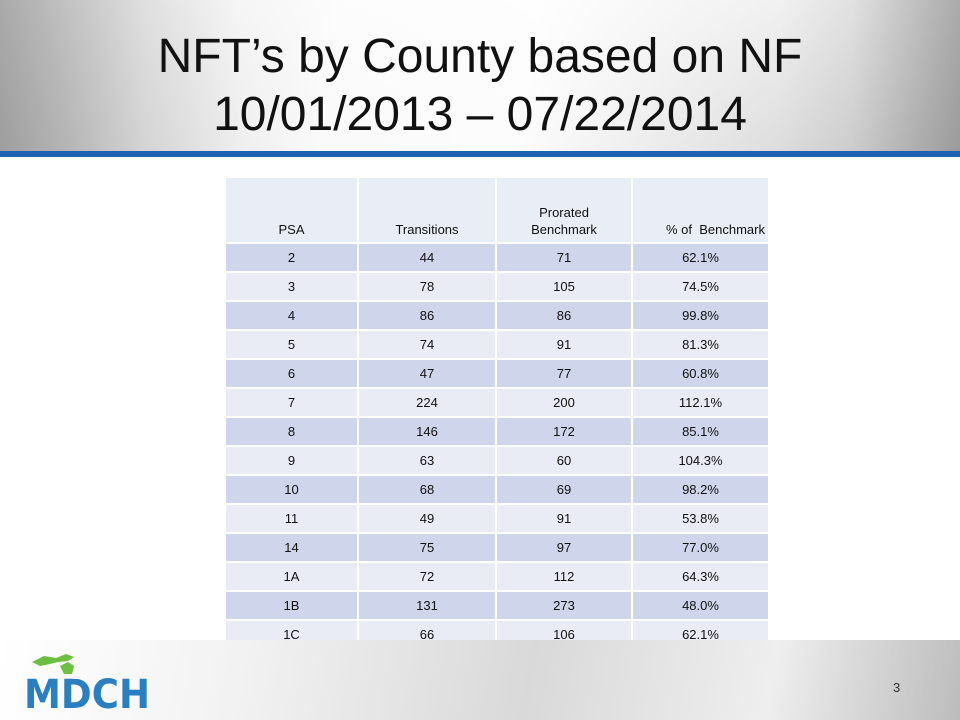 Image resolution: width=960 pixels, height=720 pixels. What do you see at coordinates (700, 605) in the screenshot?
I see `cell-pct-benchmark: 48.0%` at bounding box center [700, 605].